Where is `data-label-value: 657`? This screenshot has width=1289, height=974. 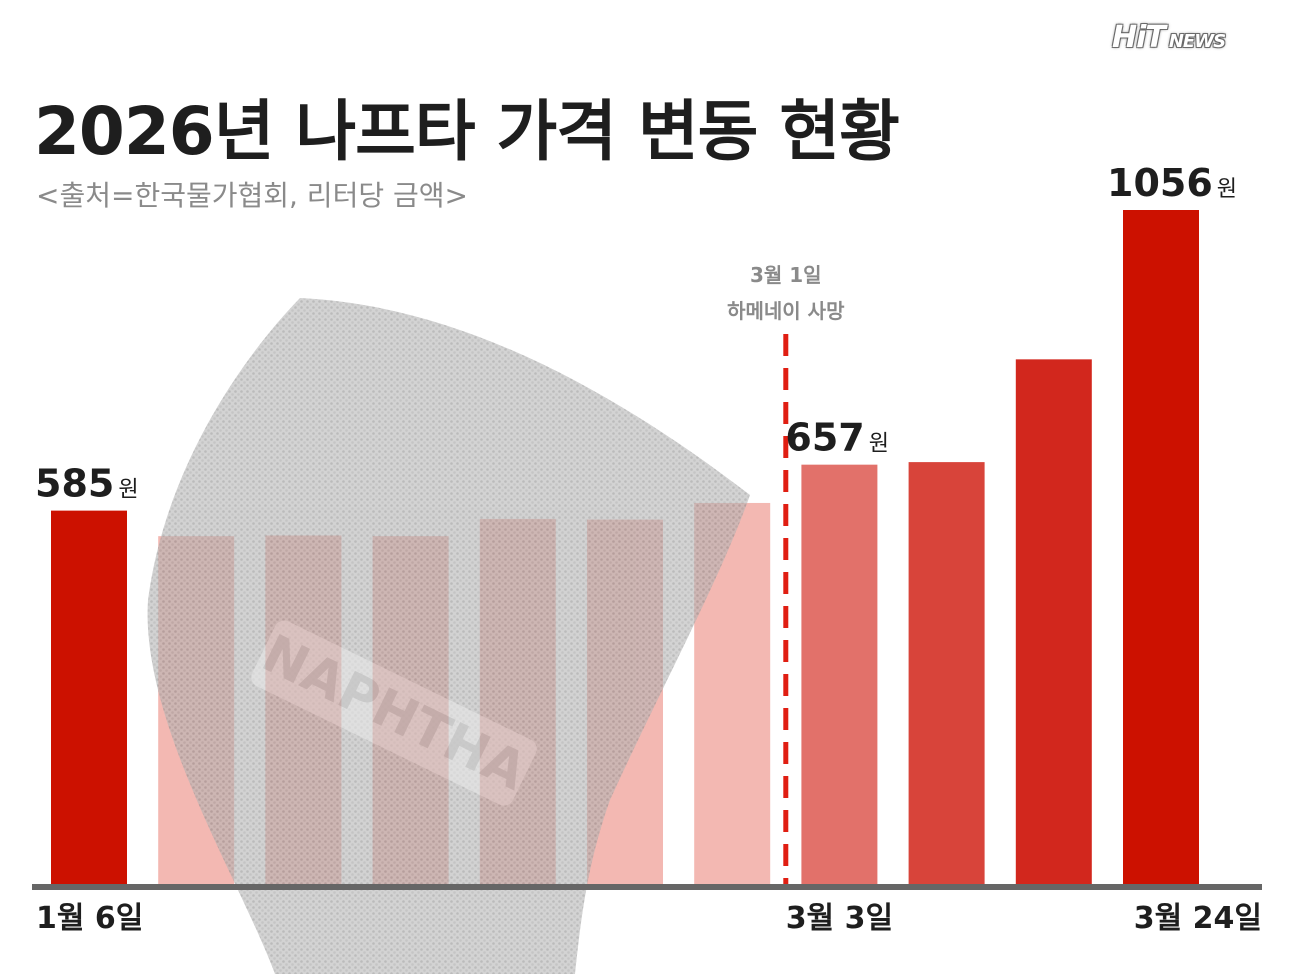 data-label-value: 657 is located at coordinates (824, 438).